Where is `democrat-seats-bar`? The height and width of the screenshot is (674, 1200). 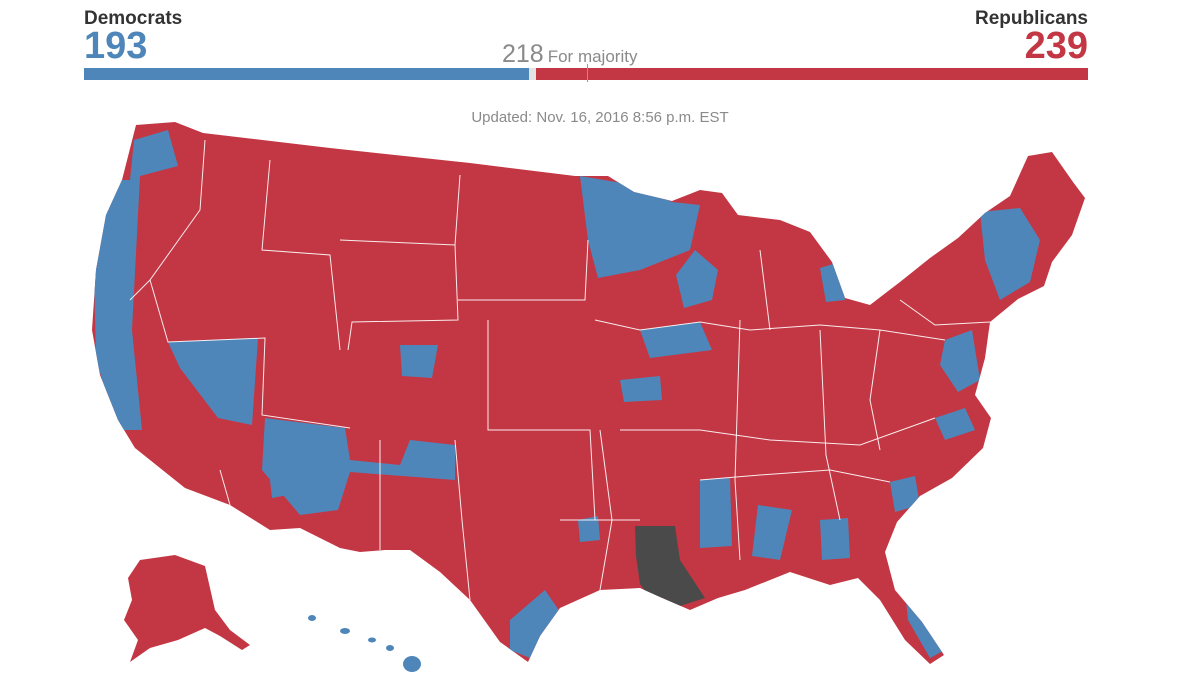 democrat-seats-bar is located at coordinates (307, 74).